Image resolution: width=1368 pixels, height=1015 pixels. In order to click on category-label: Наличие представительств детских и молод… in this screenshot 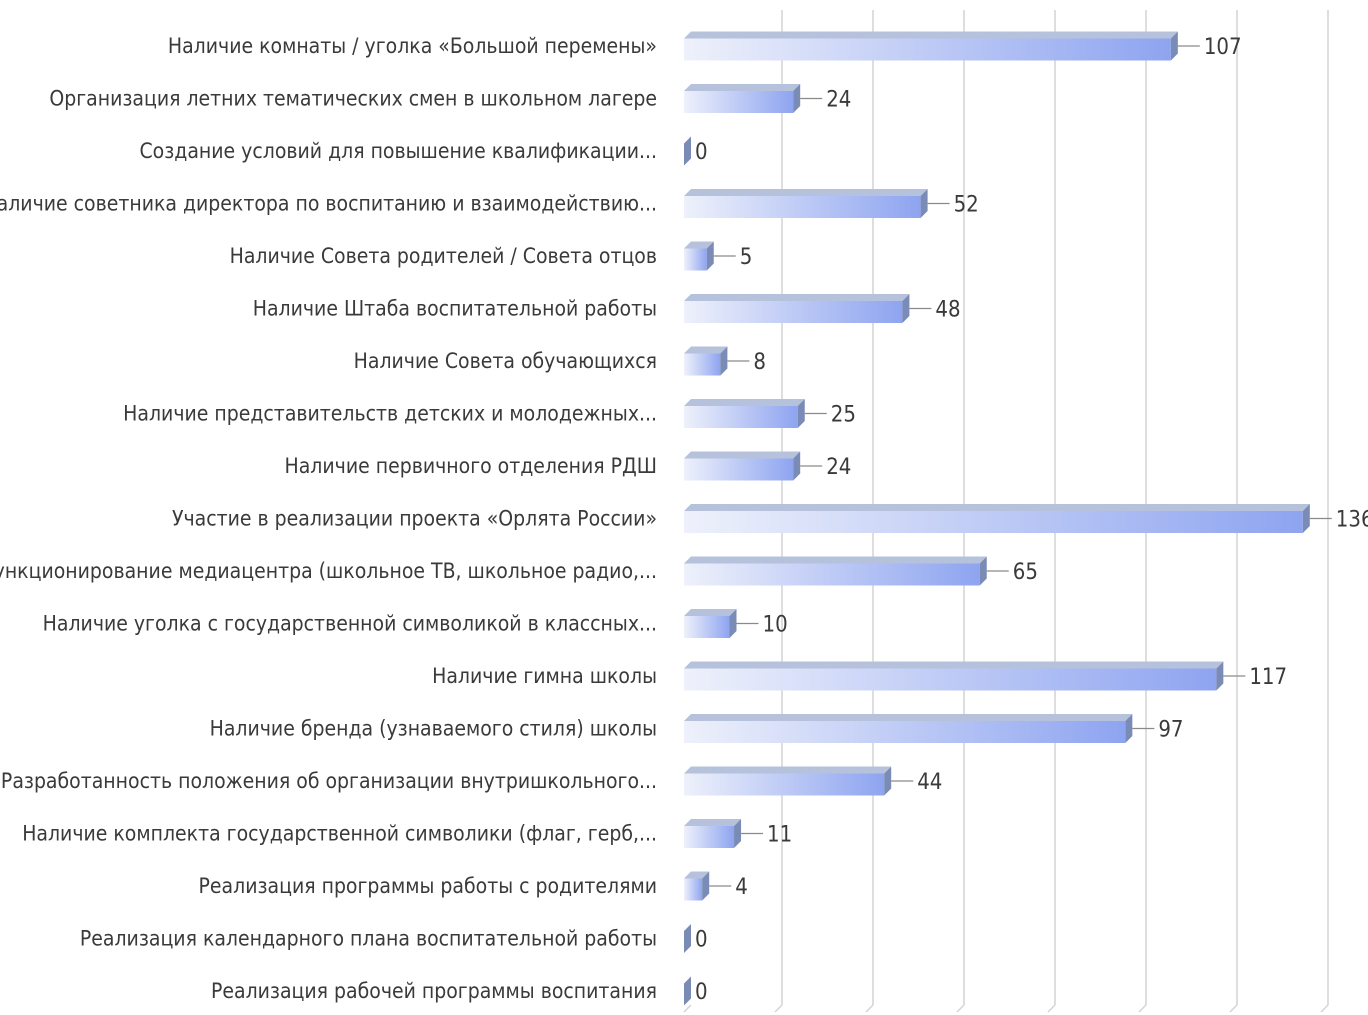, I will do `click(390, 414)`.